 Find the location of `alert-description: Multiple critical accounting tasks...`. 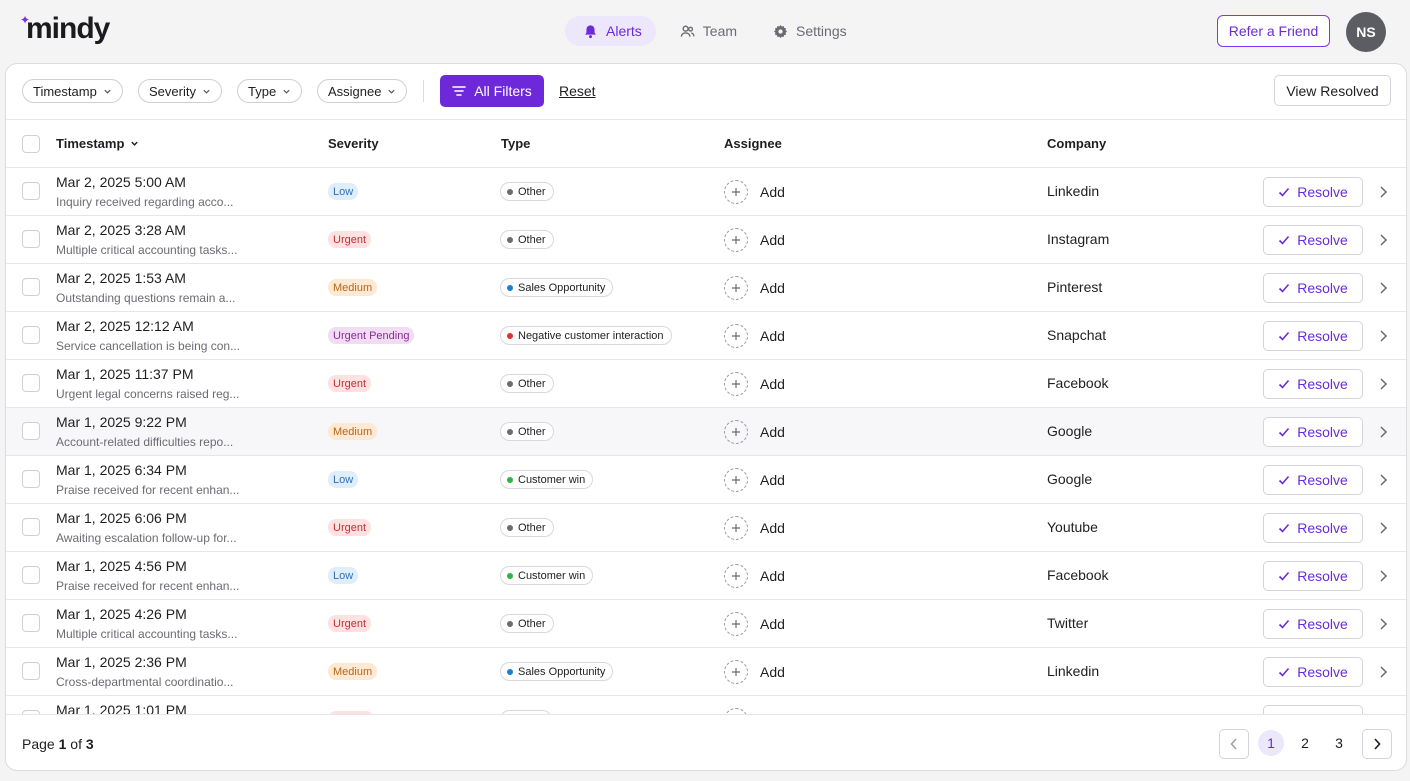

alert-description: Multiple critical accounting tasks... is located at coordinates (147, 250).